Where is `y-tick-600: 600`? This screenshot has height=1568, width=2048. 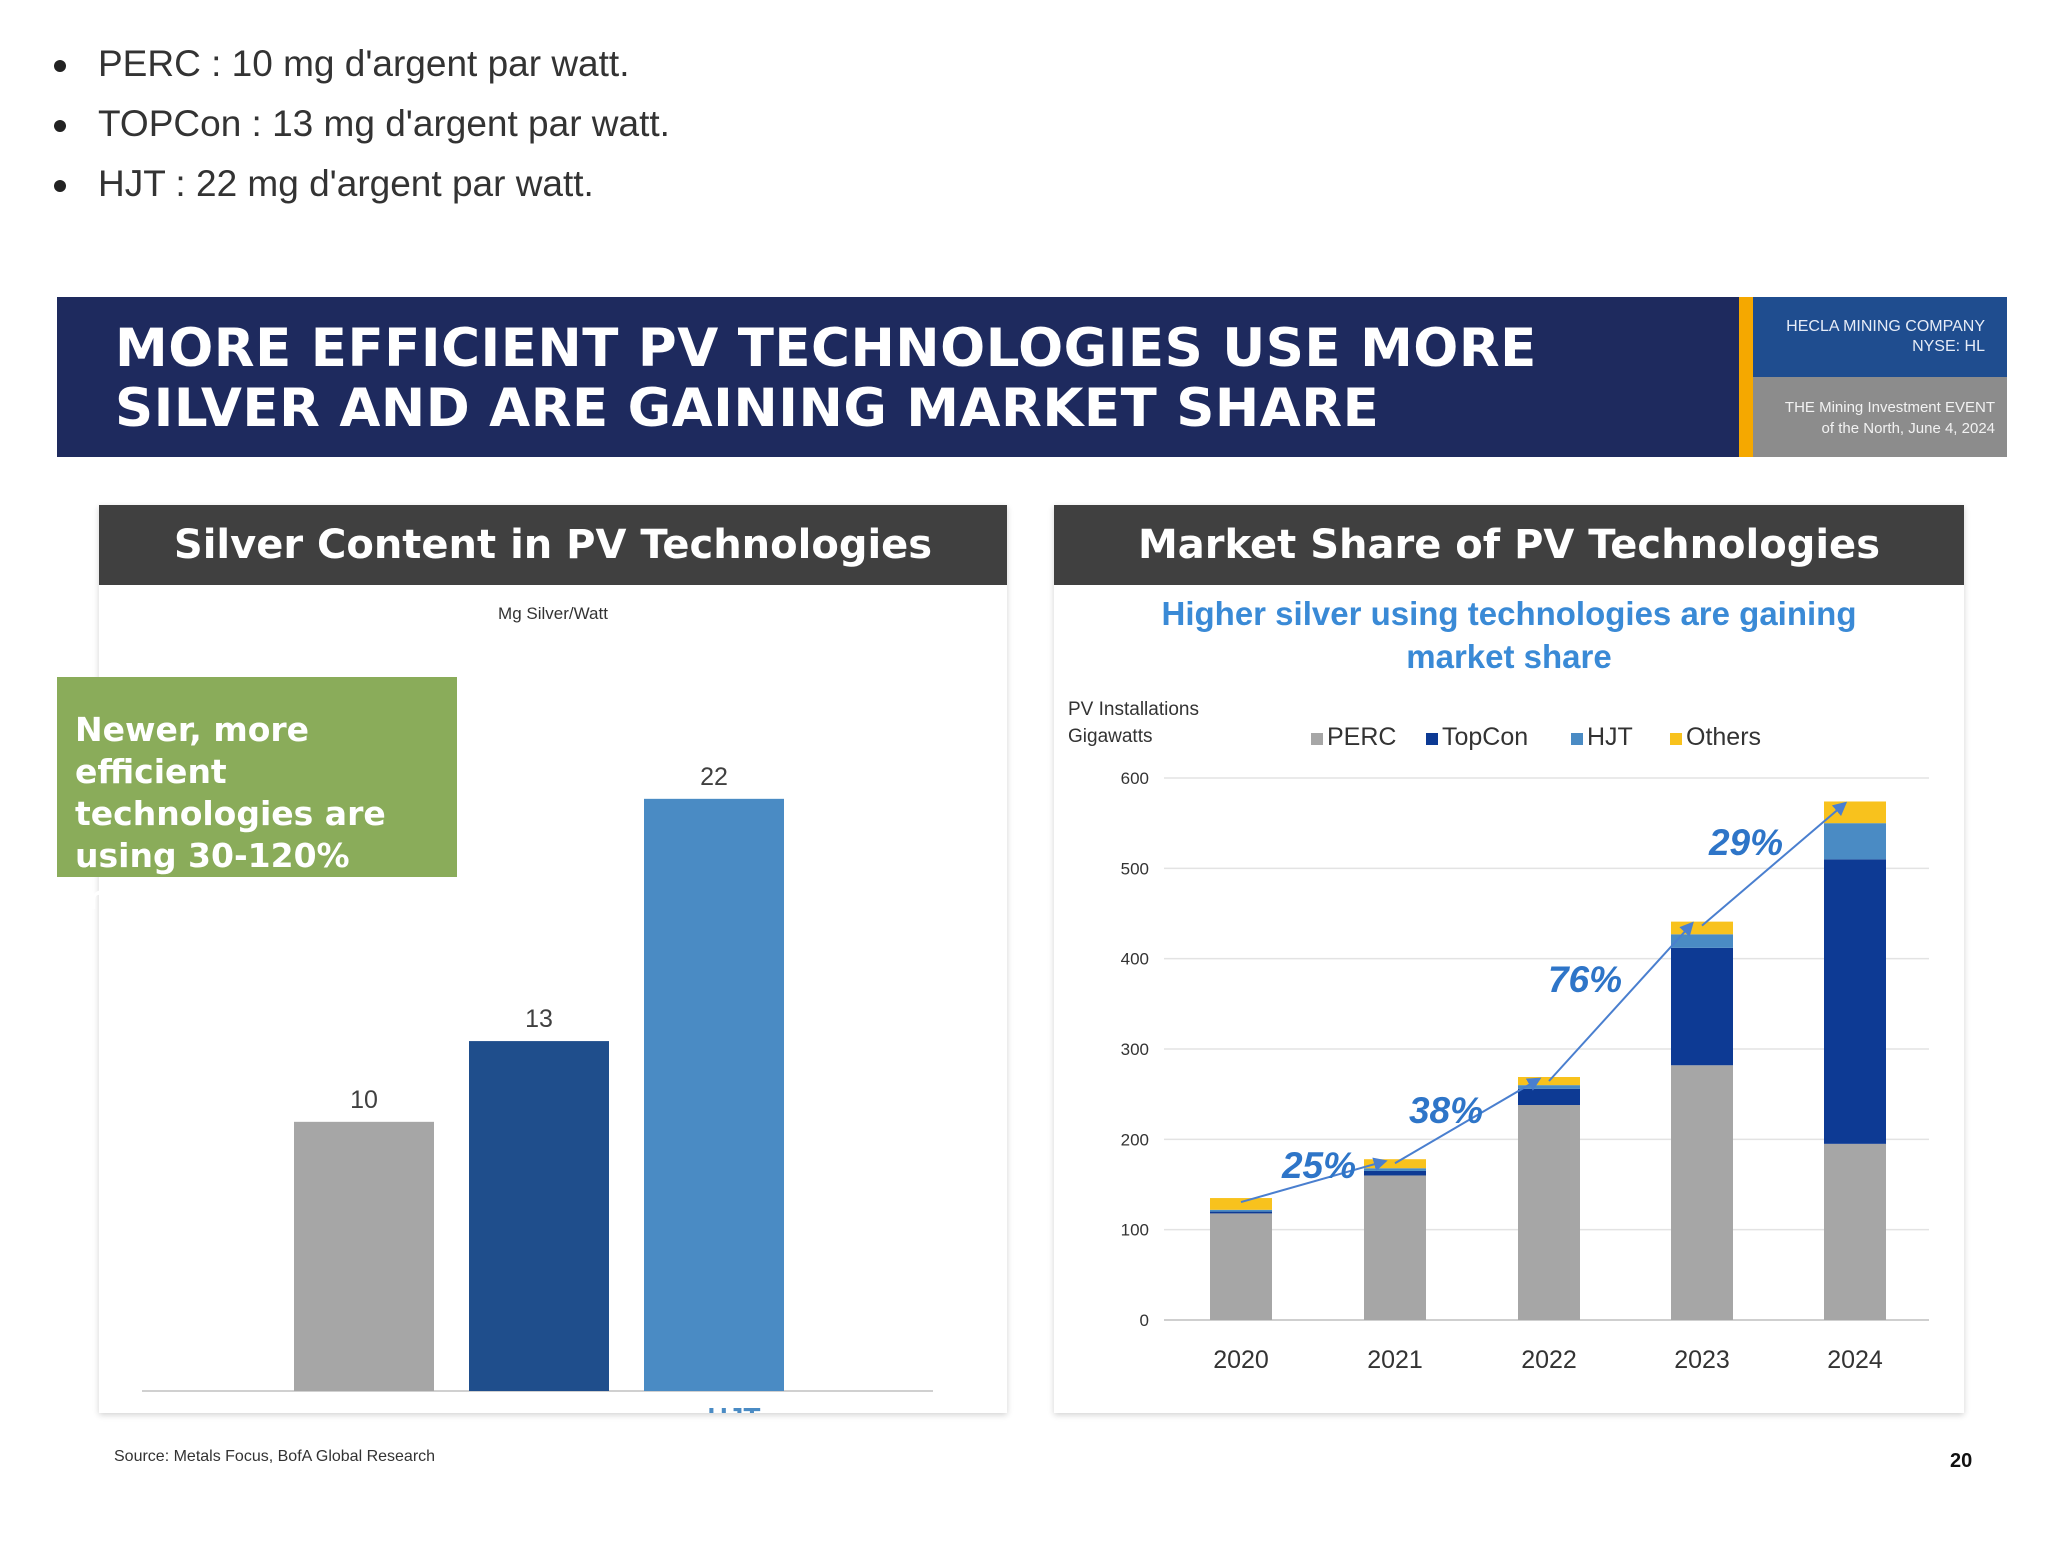
y-tick-600: 600 is located at coordinates (1135, 778).